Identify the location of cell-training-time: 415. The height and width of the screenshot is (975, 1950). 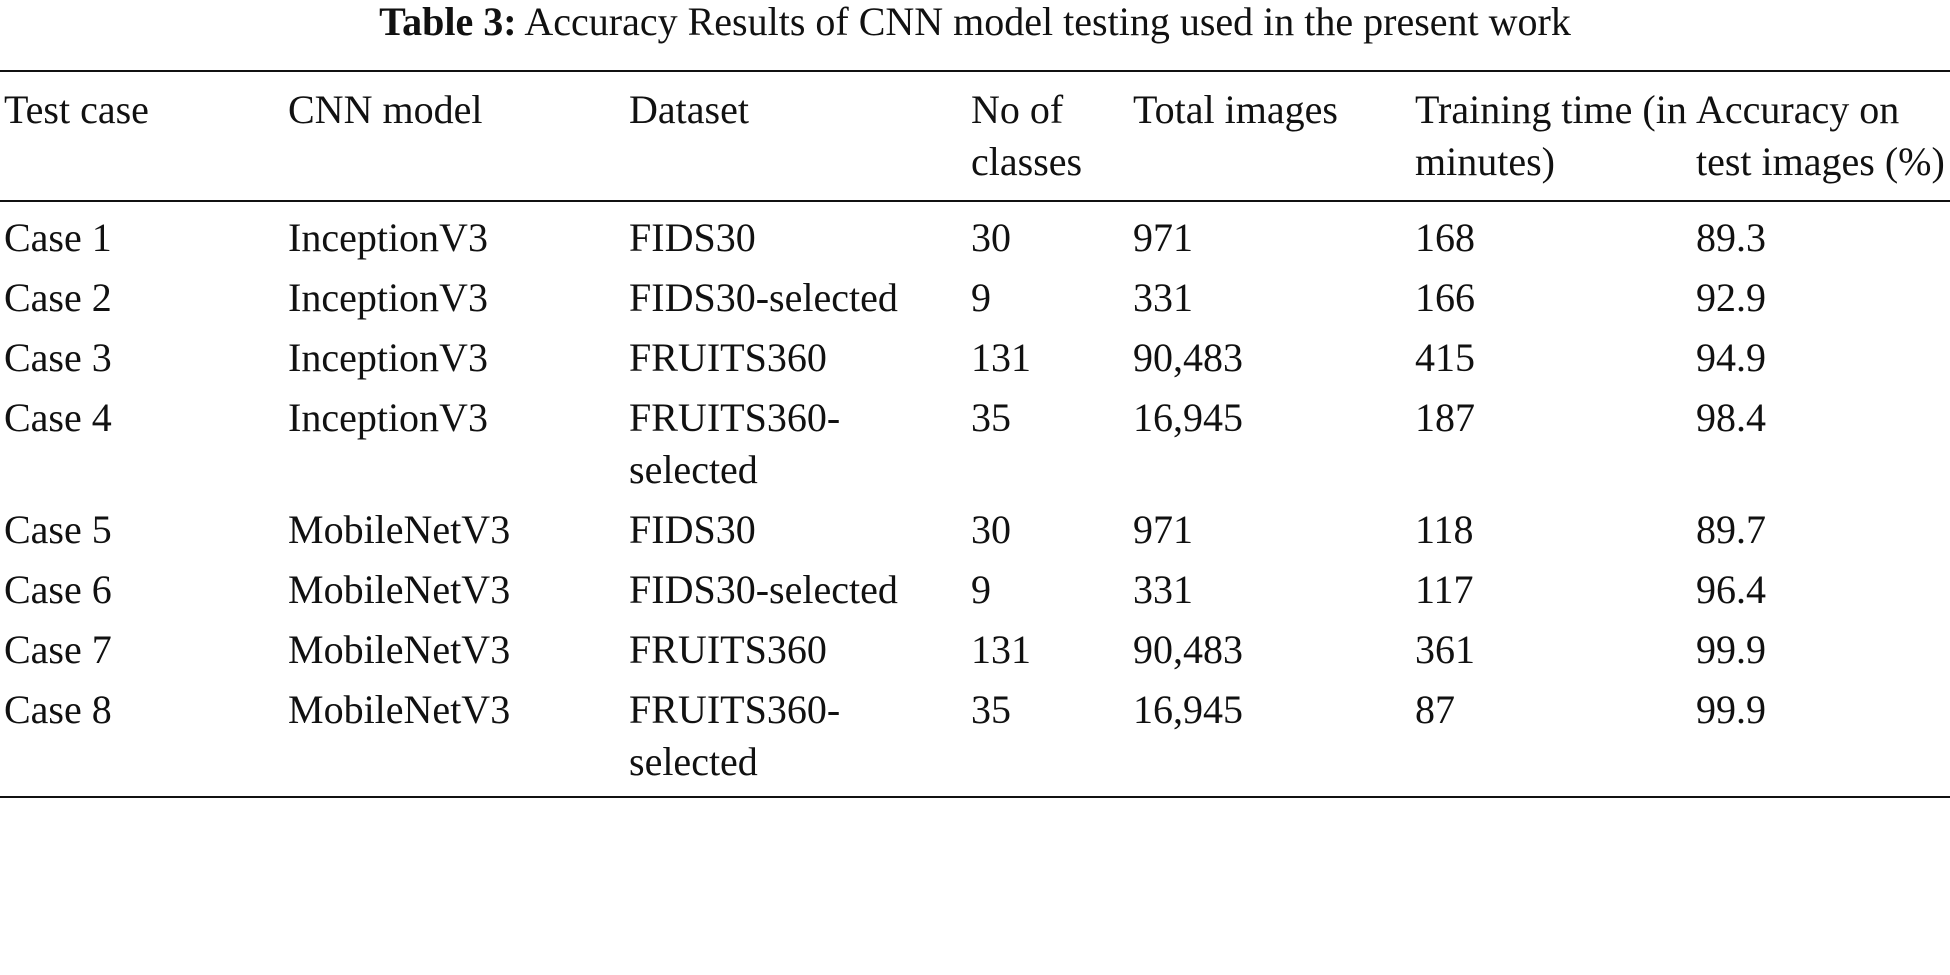
(1445, 357).